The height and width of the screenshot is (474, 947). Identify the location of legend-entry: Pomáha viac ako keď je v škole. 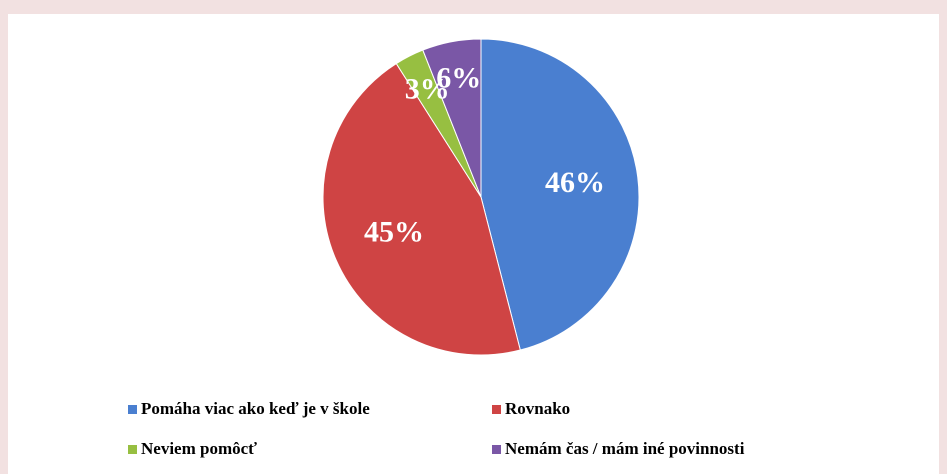
(255, 408).